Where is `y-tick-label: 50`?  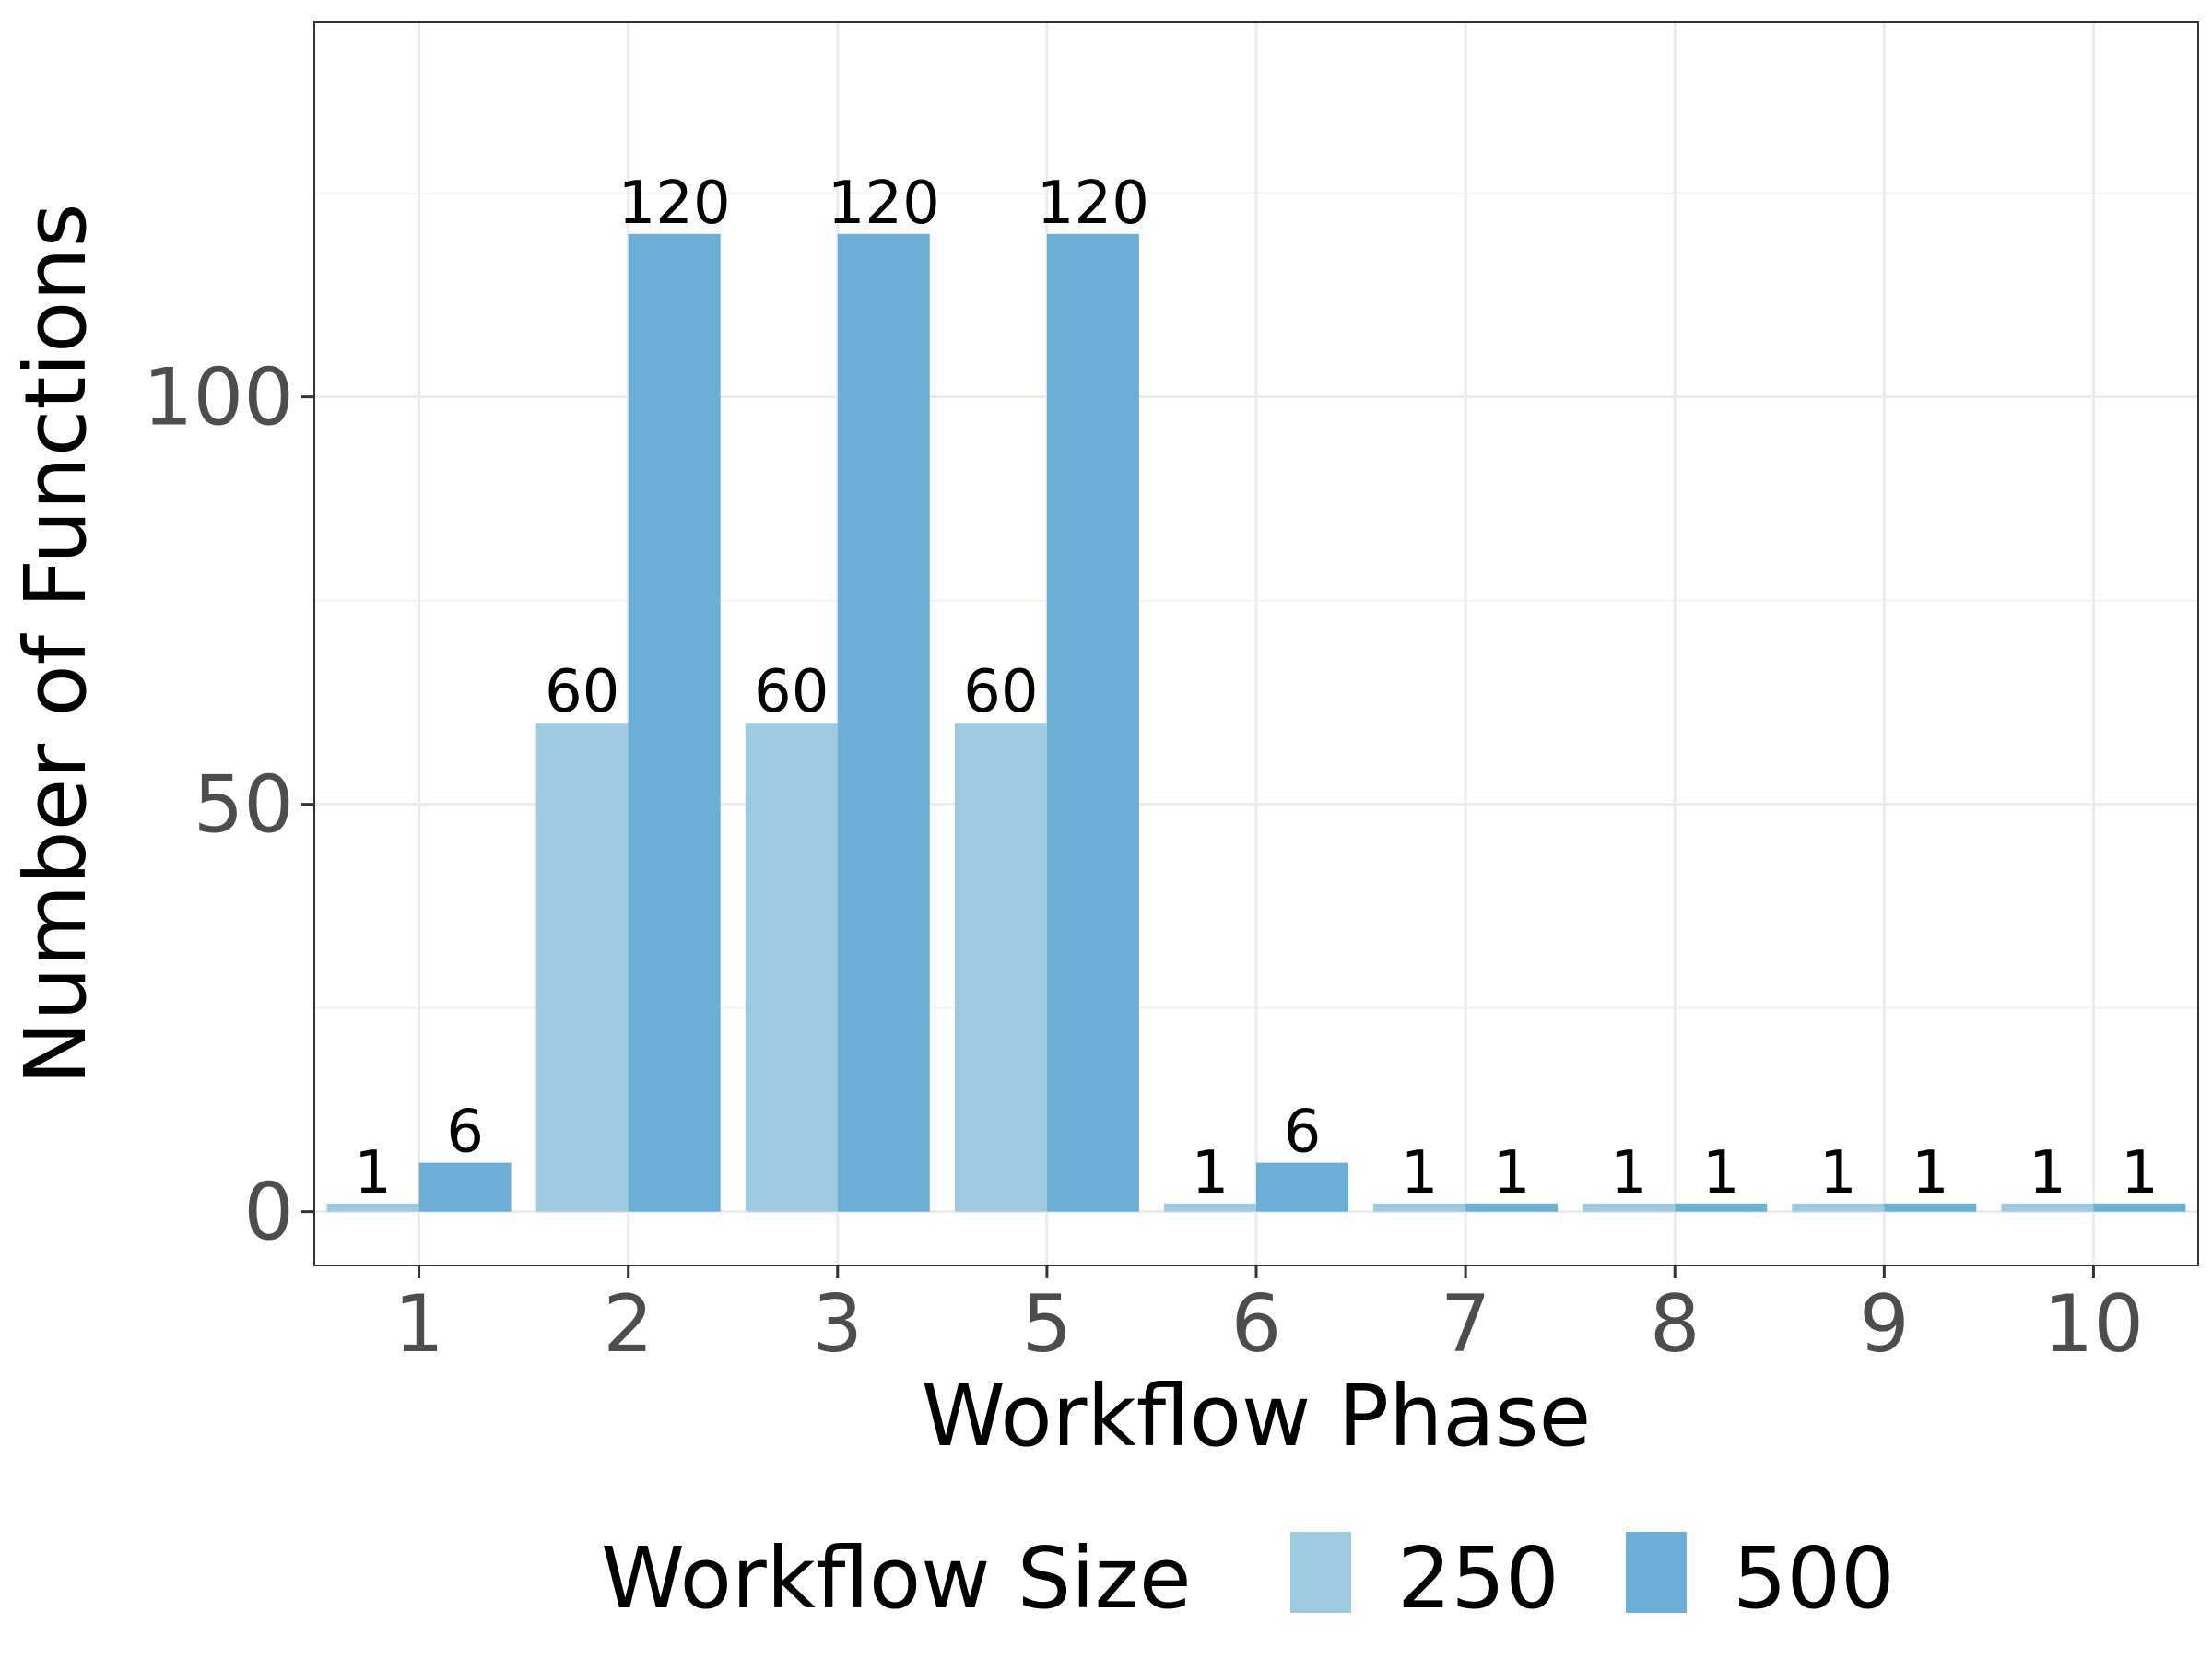 y-tick-label: 50 is located at coordinates (244, 805).